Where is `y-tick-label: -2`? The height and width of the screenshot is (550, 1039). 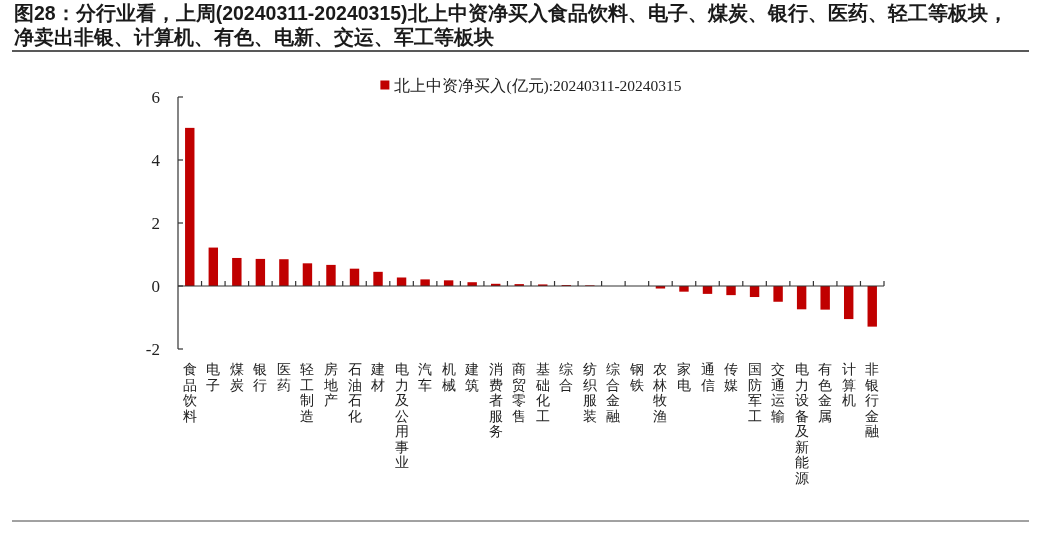 y-tick-label: -2 is located at coordinates (152, 349).